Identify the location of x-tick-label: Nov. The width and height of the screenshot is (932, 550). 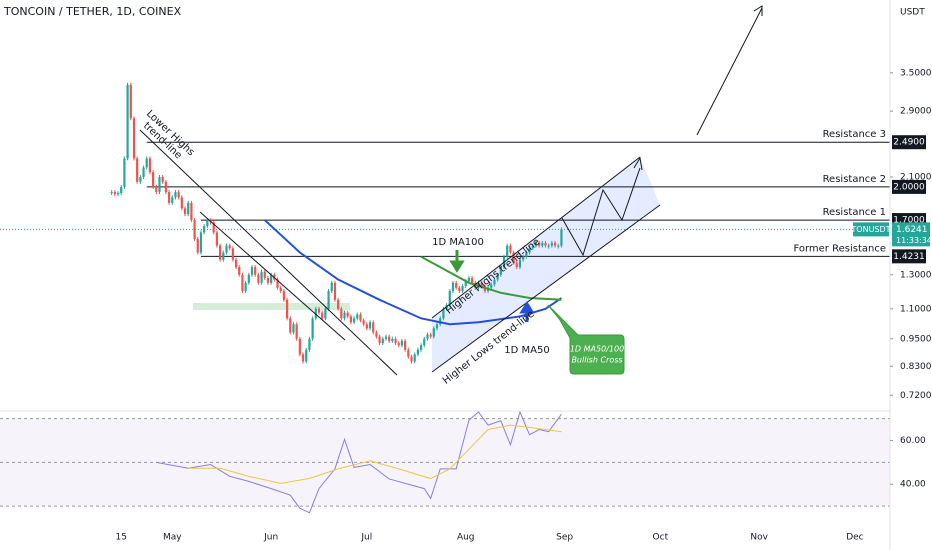
(759, 538).